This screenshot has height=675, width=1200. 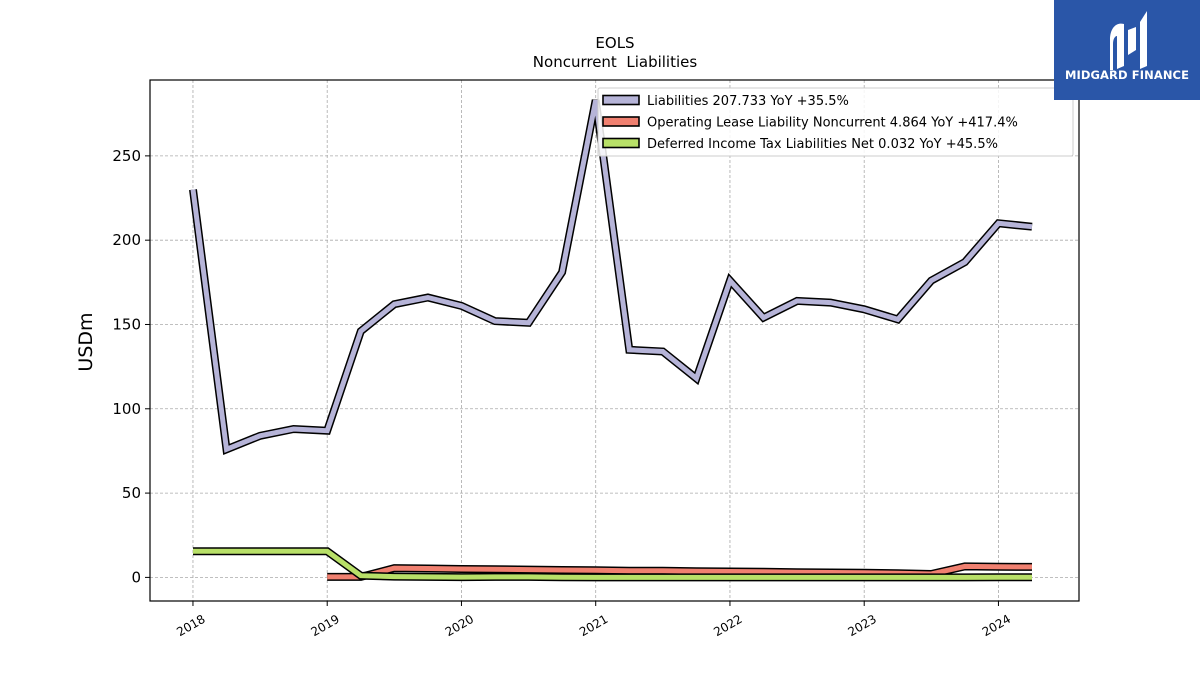 I want to click on y-tick-label: 0, so click(x=136, y=577).